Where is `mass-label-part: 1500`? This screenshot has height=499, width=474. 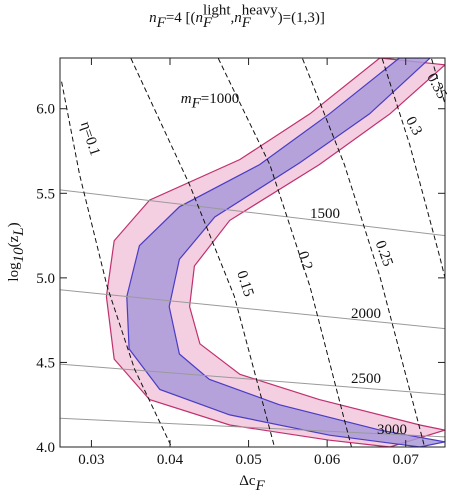
mass-label-part: 1500 is located at coordinates (325, 214).